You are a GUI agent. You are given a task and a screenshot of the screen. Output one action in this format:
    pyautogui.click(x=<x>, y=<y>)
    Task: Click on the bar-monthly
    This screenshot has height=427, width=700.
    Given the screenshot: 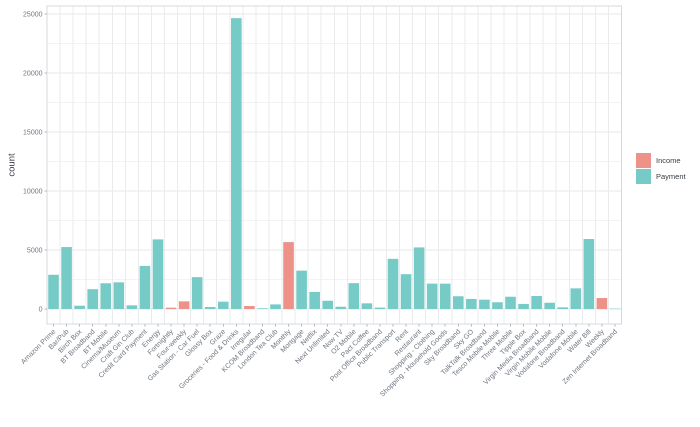 What is the action you would take?
    pyautogui.click(x=288, y=275)
    